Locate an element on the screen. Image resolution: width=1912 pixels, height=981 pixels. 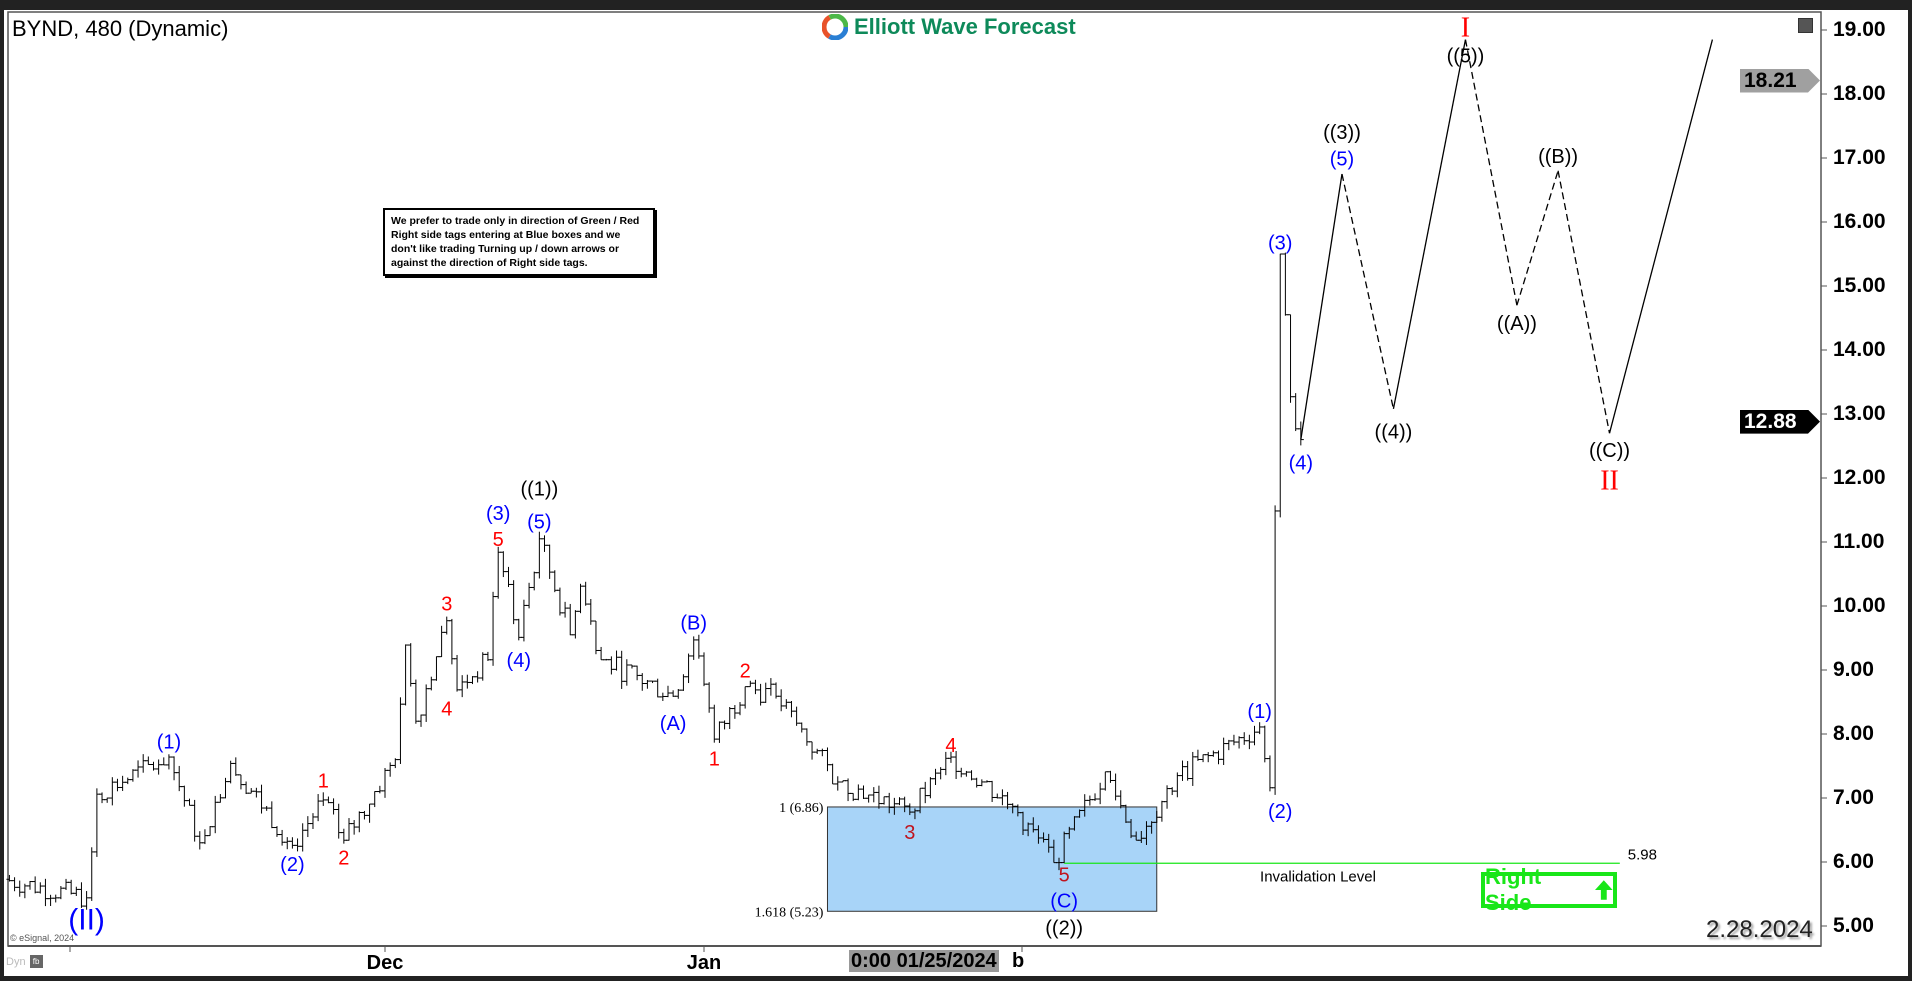
wave-label: ((A)) is located at coordinates (1517, 324).